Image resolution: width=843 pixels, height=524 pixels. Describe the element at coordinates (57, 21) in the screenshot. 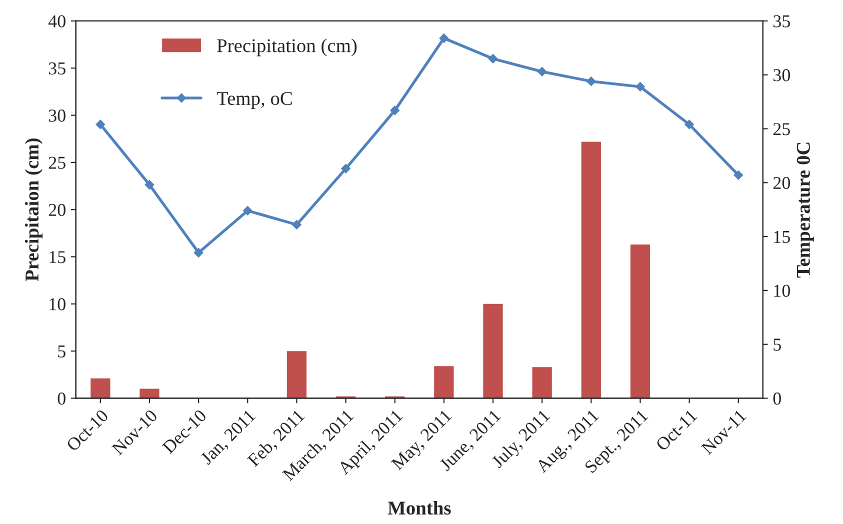

I see `y-tick-label: 40` at that location.